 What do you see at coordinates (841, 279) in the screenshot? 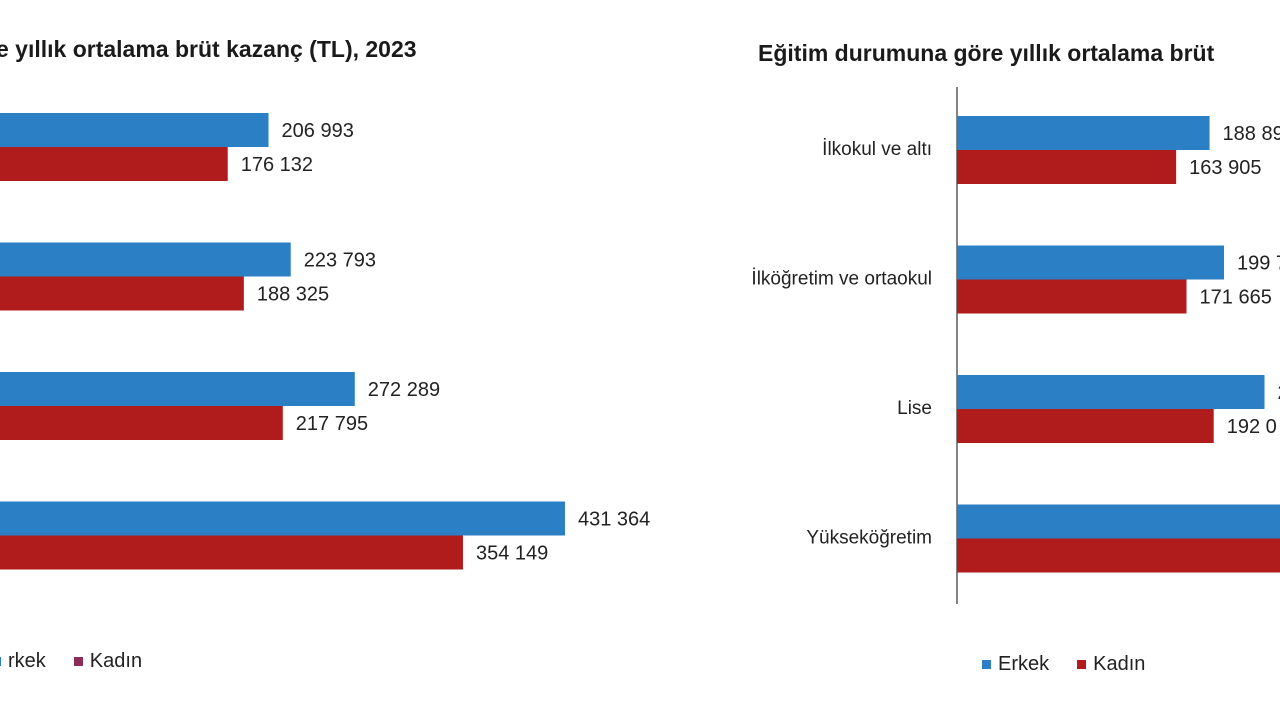
I see `category-label: İlköğretim ve ortaokul` at bounding box center [841, 279].